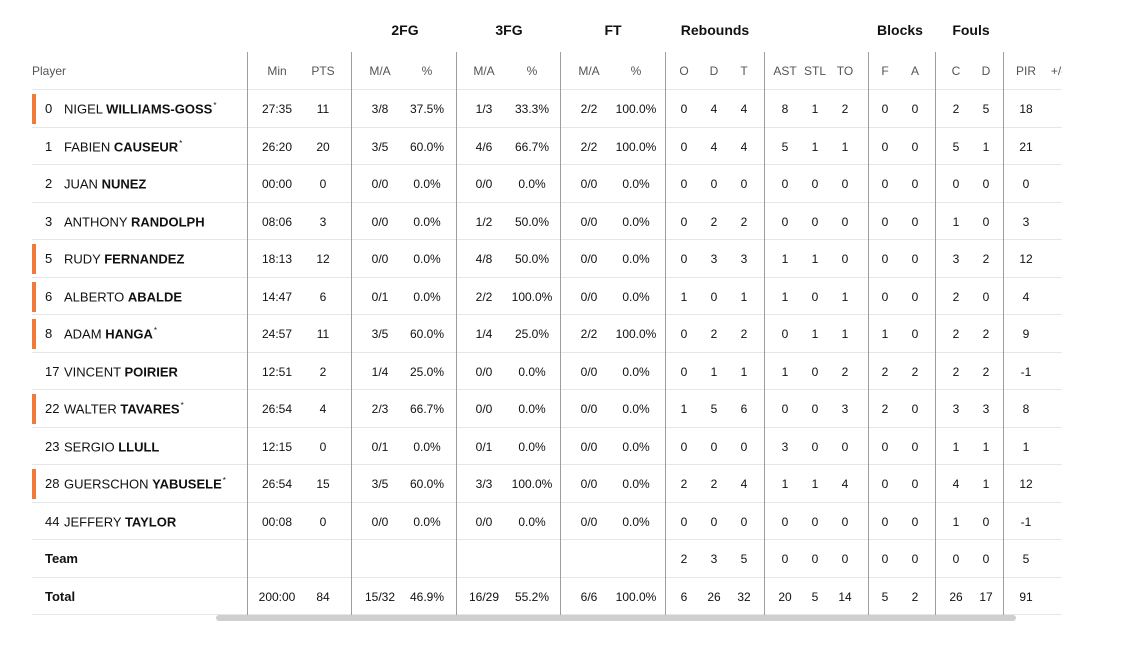  Describe the element at coordinates (124, 408) in the screenshot. I see `player-name: WALTER TAVARES*` at that location.